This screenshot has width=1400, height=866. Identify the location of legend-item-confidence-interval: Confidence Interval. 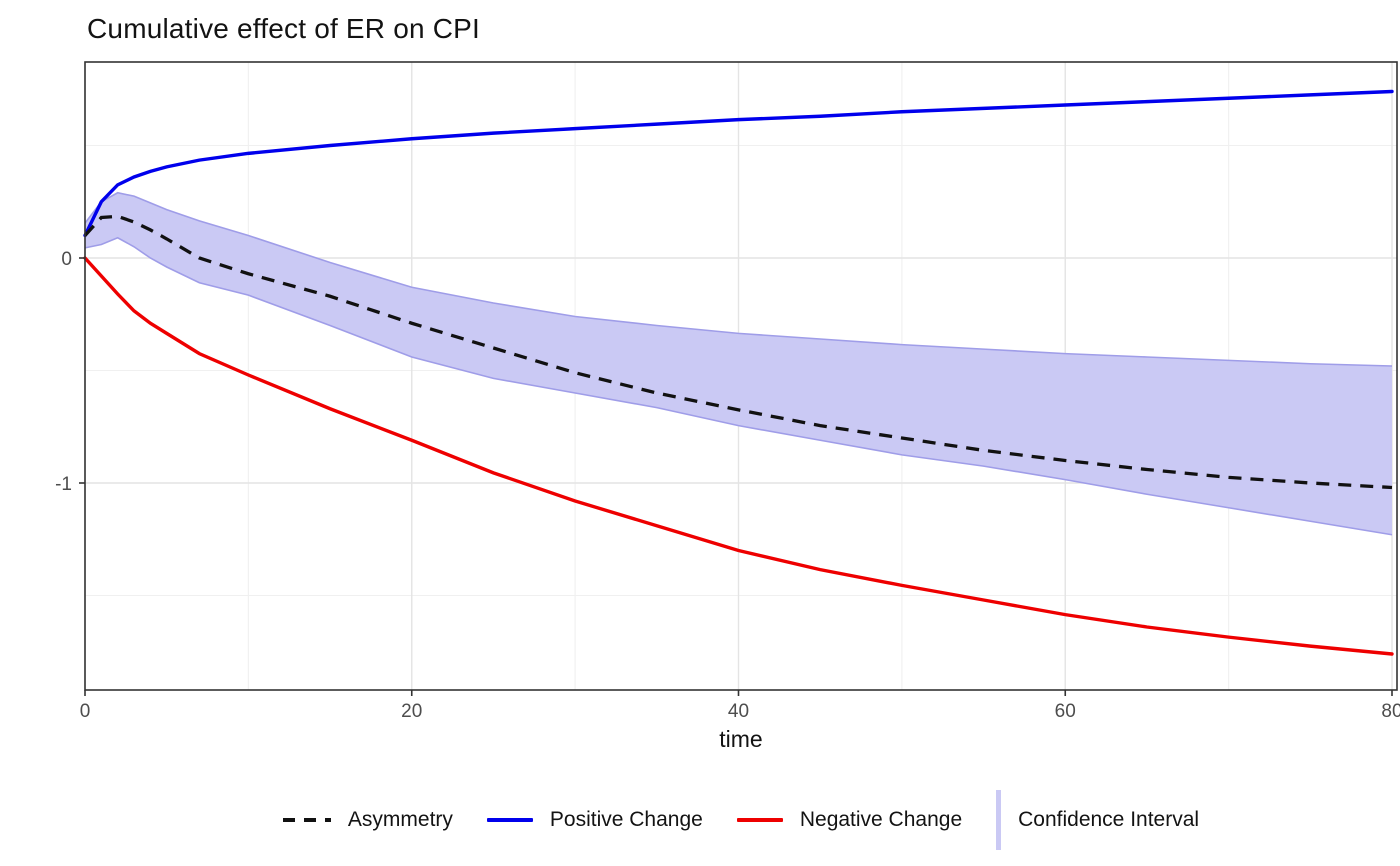
(1097, 820).